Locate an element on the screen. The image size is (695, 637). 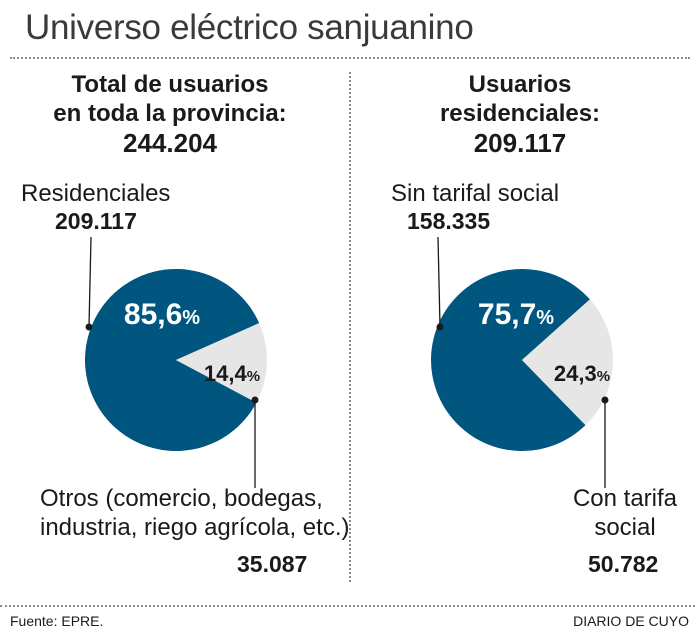
pie-2-slice-minor is located at coordinates (567, 362).